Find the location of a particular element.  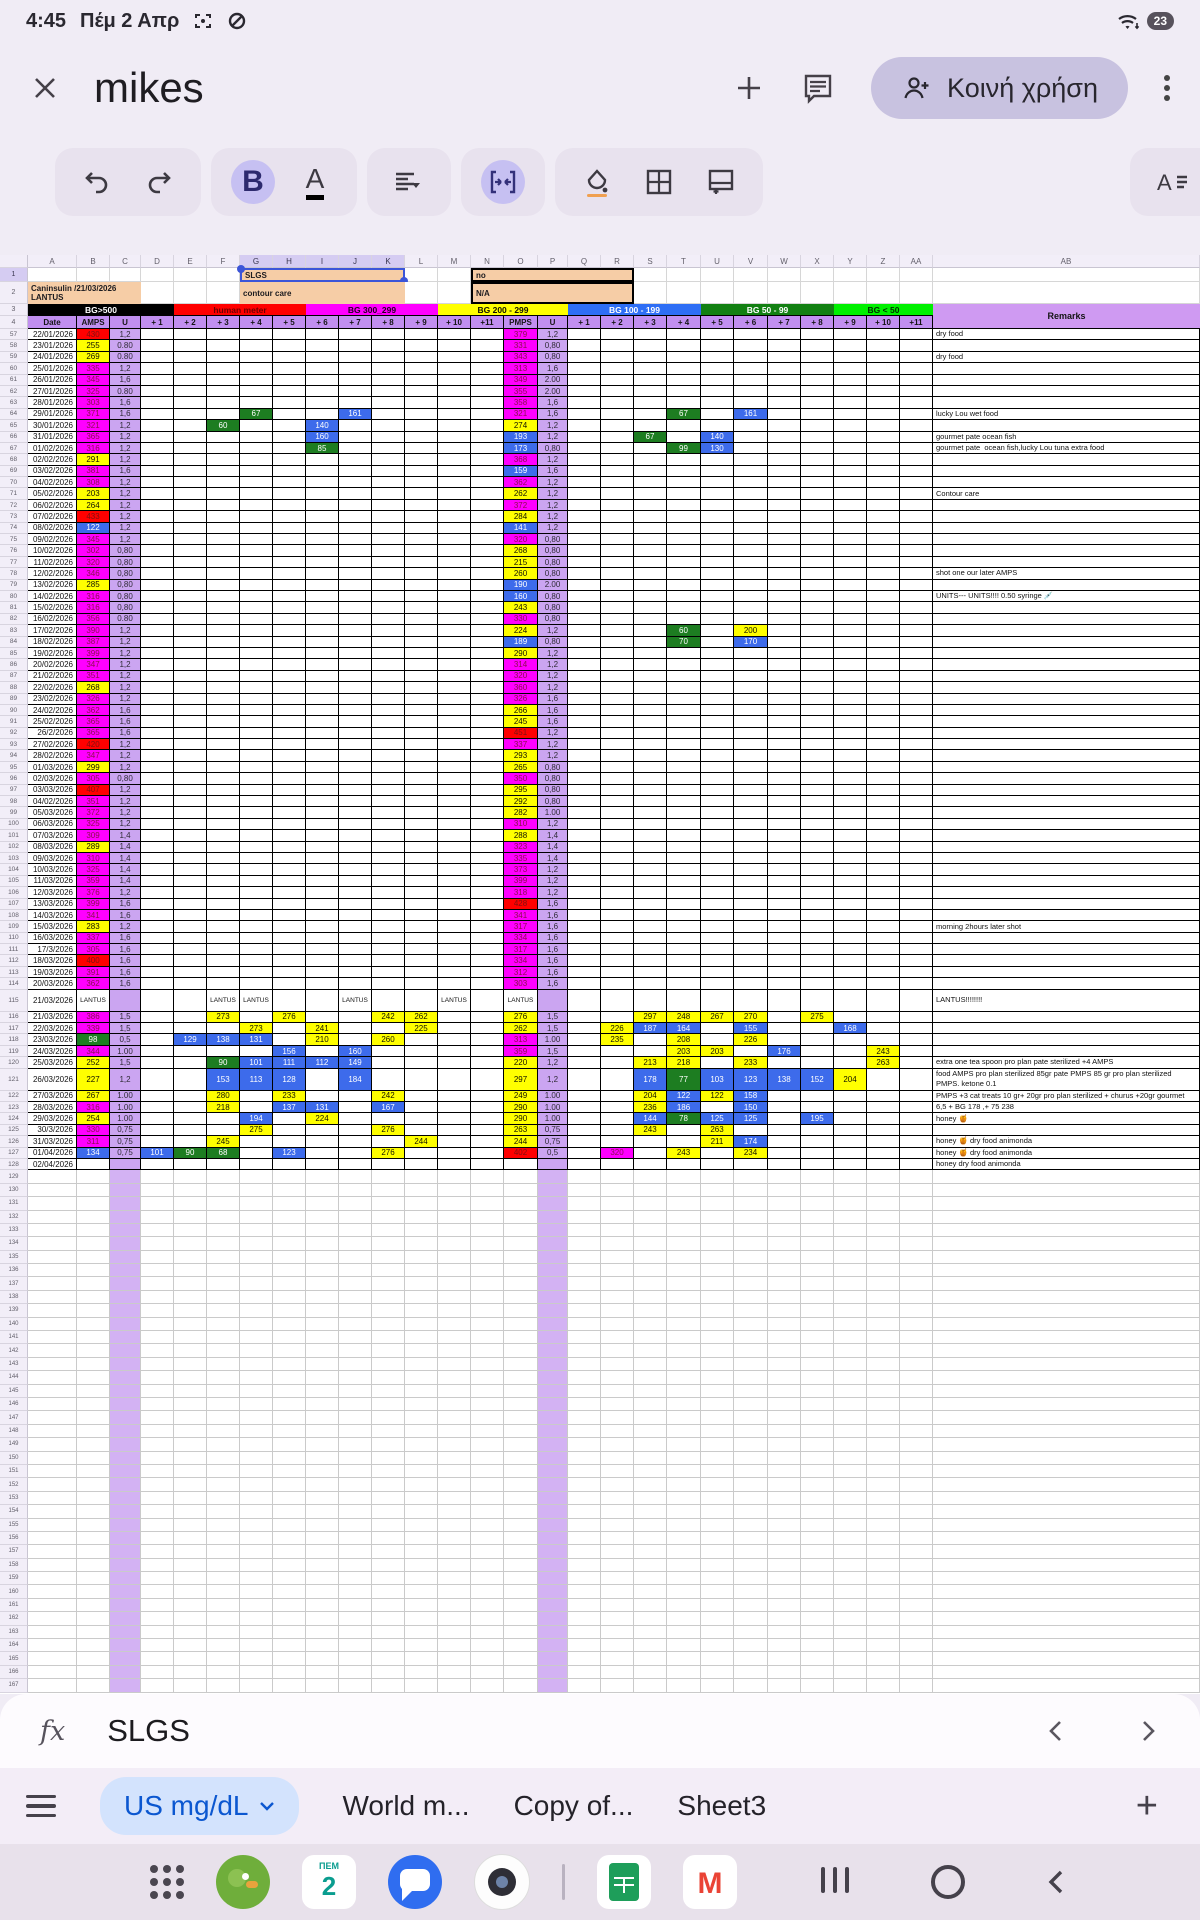

cell: 451 is located at coordinates (521, 733).